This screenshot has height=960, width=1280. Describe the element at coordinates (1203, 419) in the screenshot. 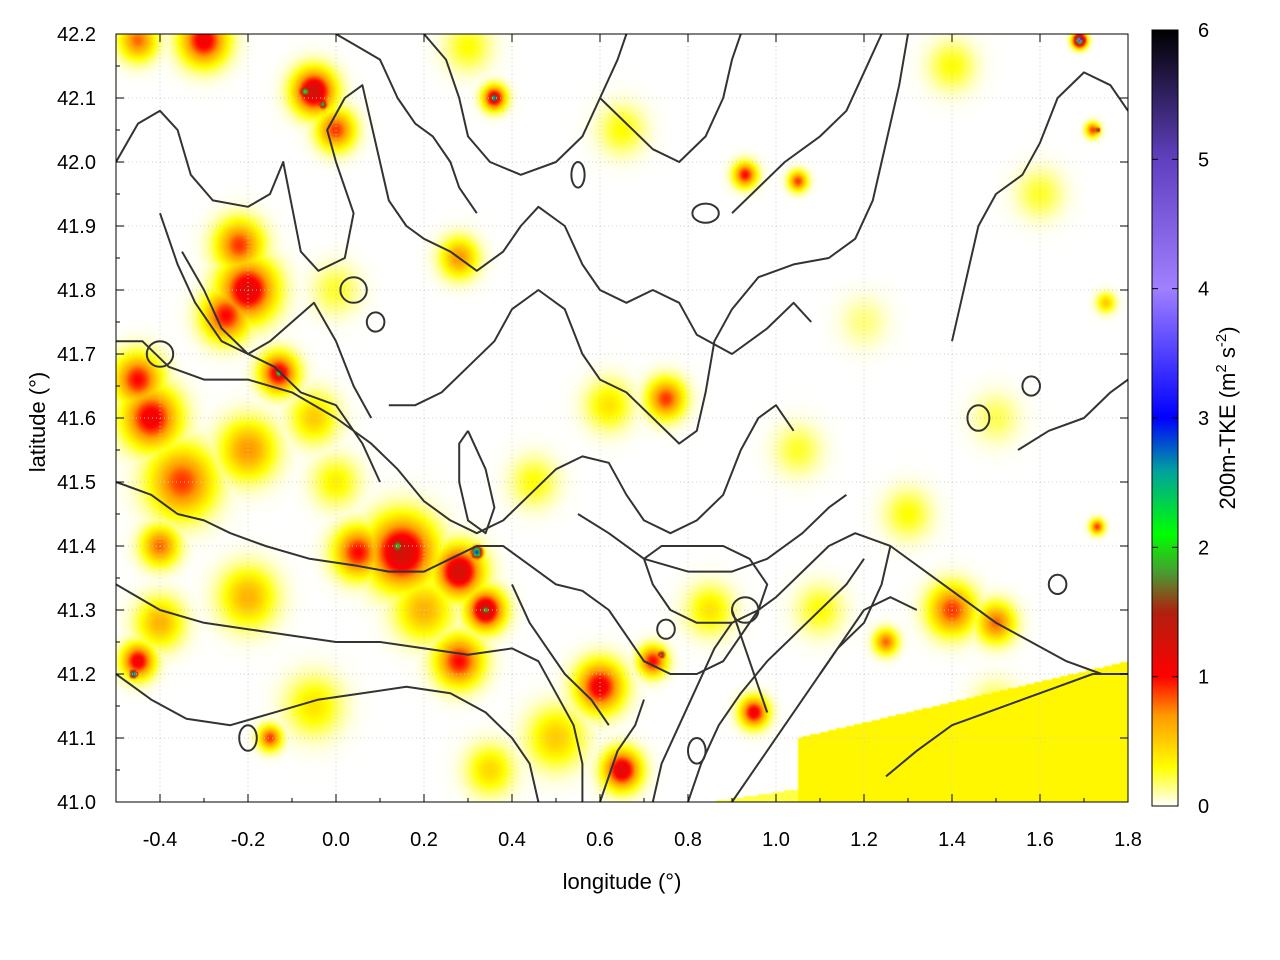

I see `colorbar-tick-label: 3` at that location.